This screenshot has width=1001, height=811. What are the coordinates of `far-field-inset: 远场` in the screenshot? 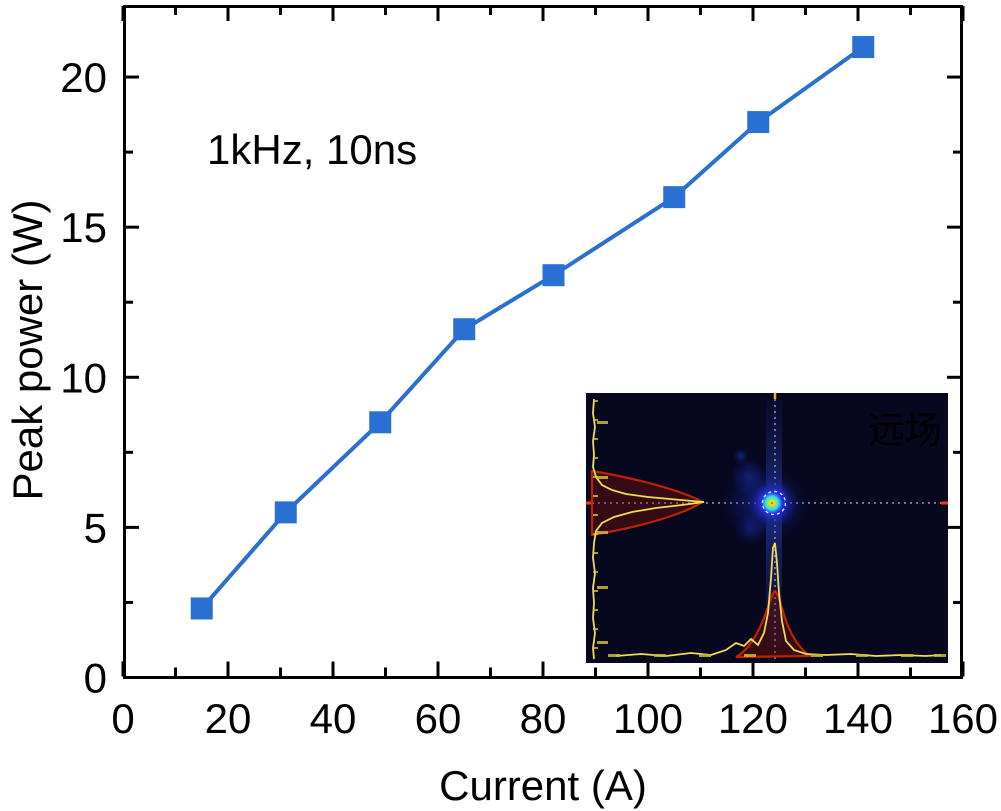 It's located at (767, 528).